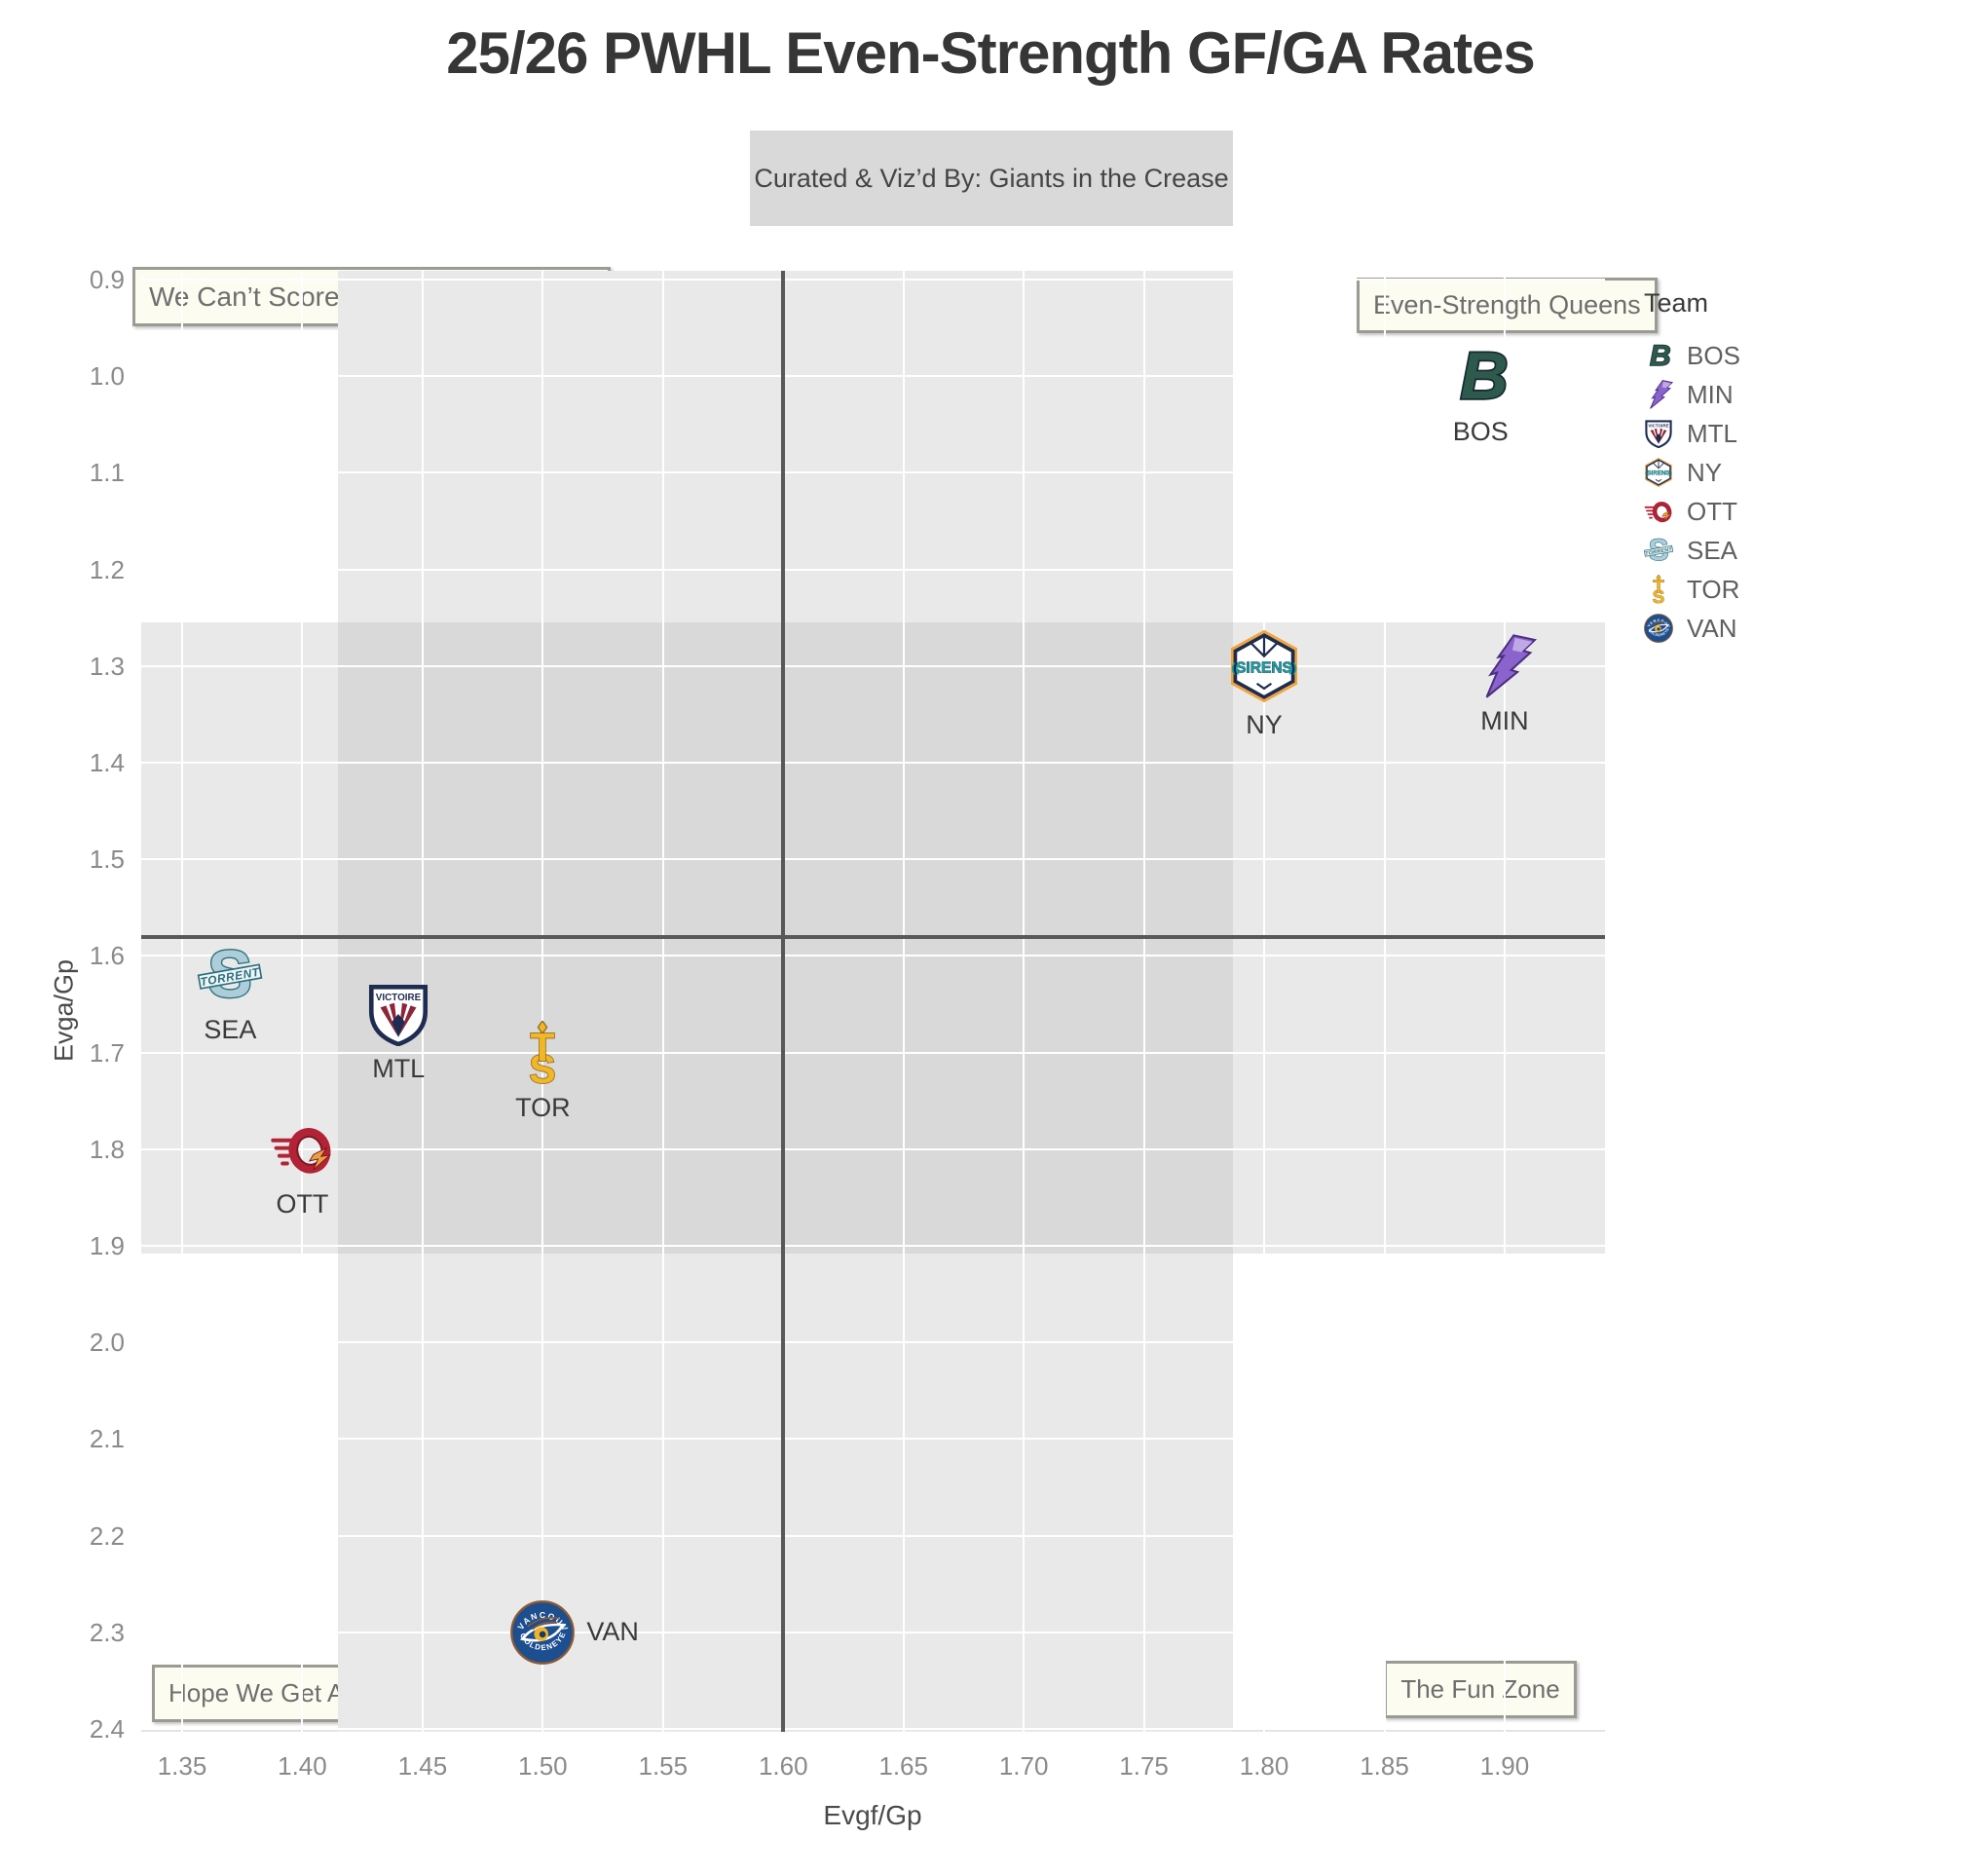 This screenshot has height=1876, width=1977. I want to click on mark-min, so click(1505, 666).